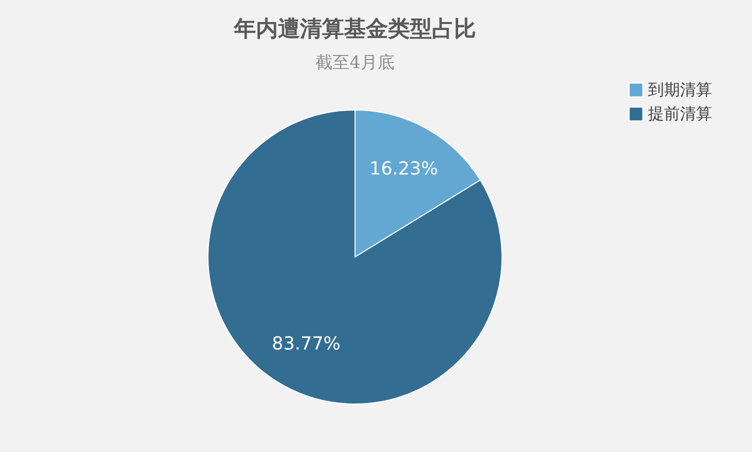  I want to click on chart-subtitle: 截至4月底, so click(355, 63).